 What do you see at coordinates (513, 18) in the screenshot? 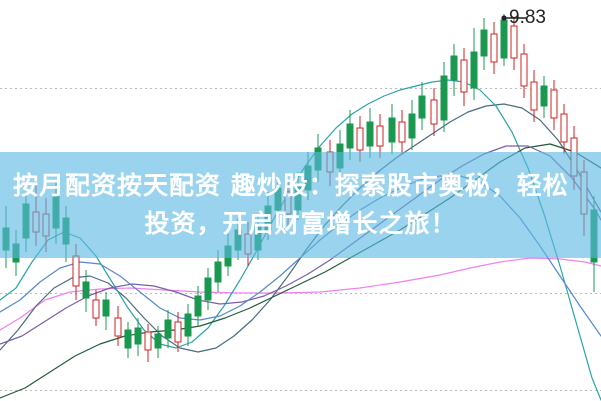
I see `price-marker` at bounding box center [513, 18].